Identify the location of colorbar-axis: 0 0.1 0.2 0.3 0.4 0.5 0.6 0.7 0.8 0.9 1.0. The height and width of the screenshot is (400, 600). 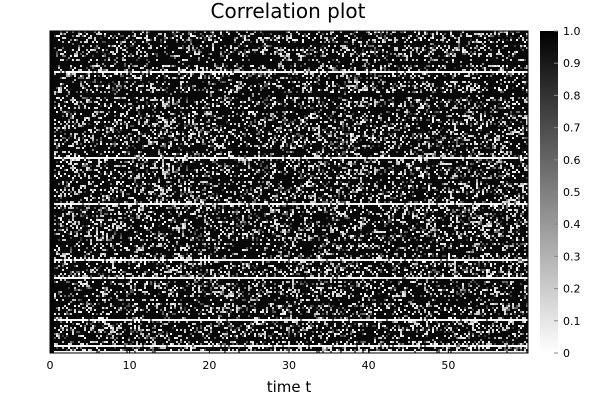
(567, 192).